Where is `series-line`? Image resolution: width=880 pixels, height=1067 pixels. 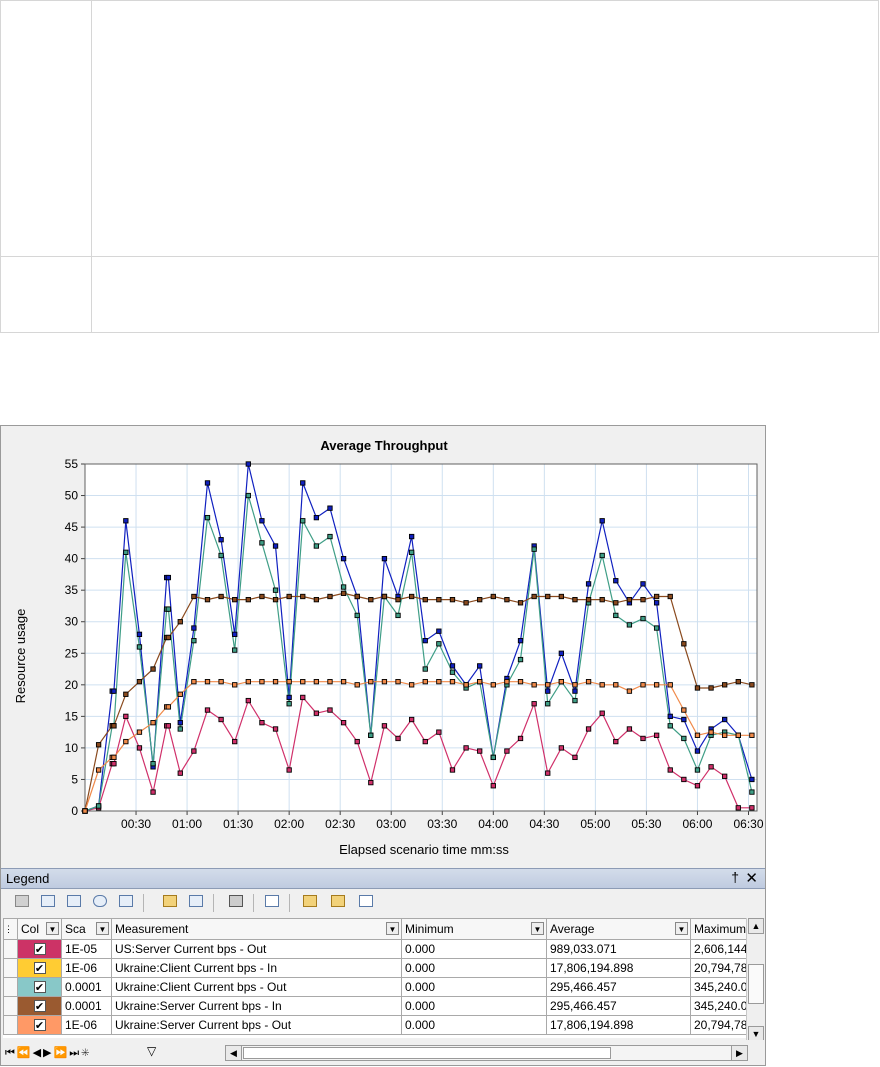 series-line is located at coordinates (418, 754).